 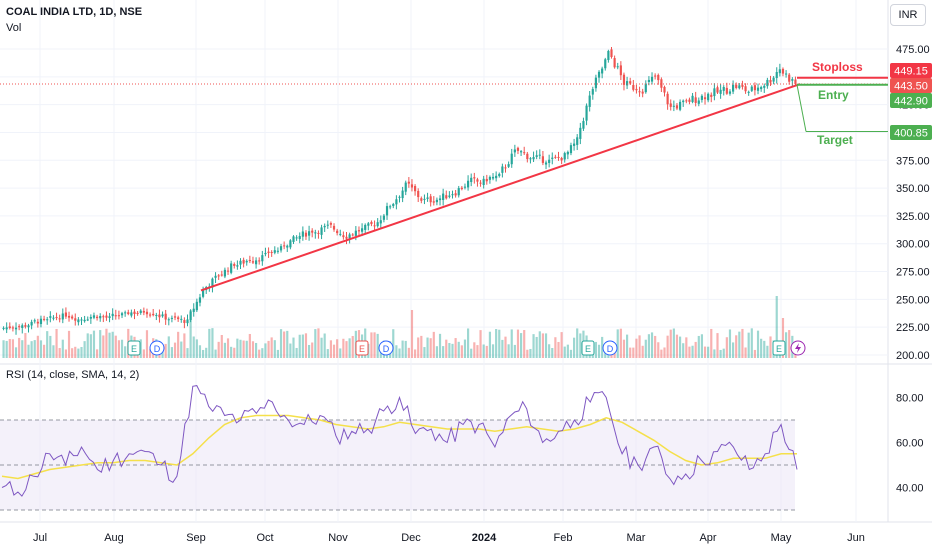 What do you see at coordinates (264, 538) in the screenshot?
I see `time-tick-label: Oct` at bounding box center [264, 538].